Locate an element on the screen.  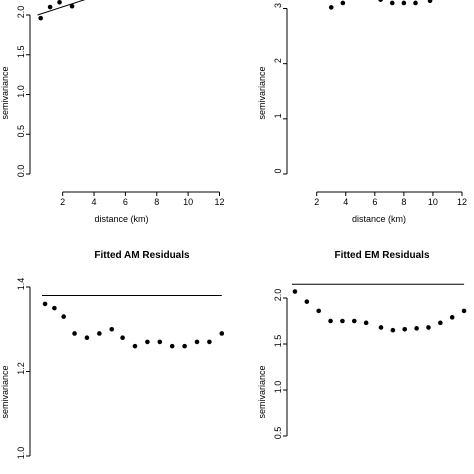
panel-1-y-tick-label: 0.5 is located at coordinates (21, 131).